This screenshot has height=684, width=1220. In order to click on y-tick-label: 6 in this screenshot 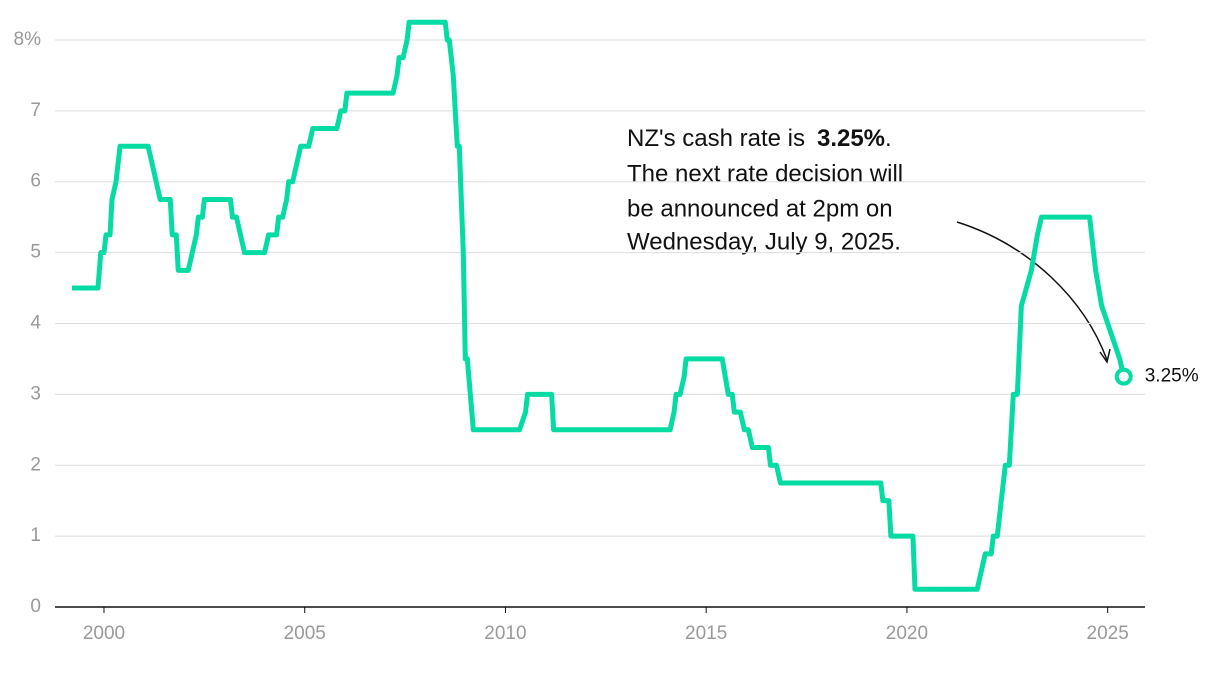, I will do `click(35, 181)`.